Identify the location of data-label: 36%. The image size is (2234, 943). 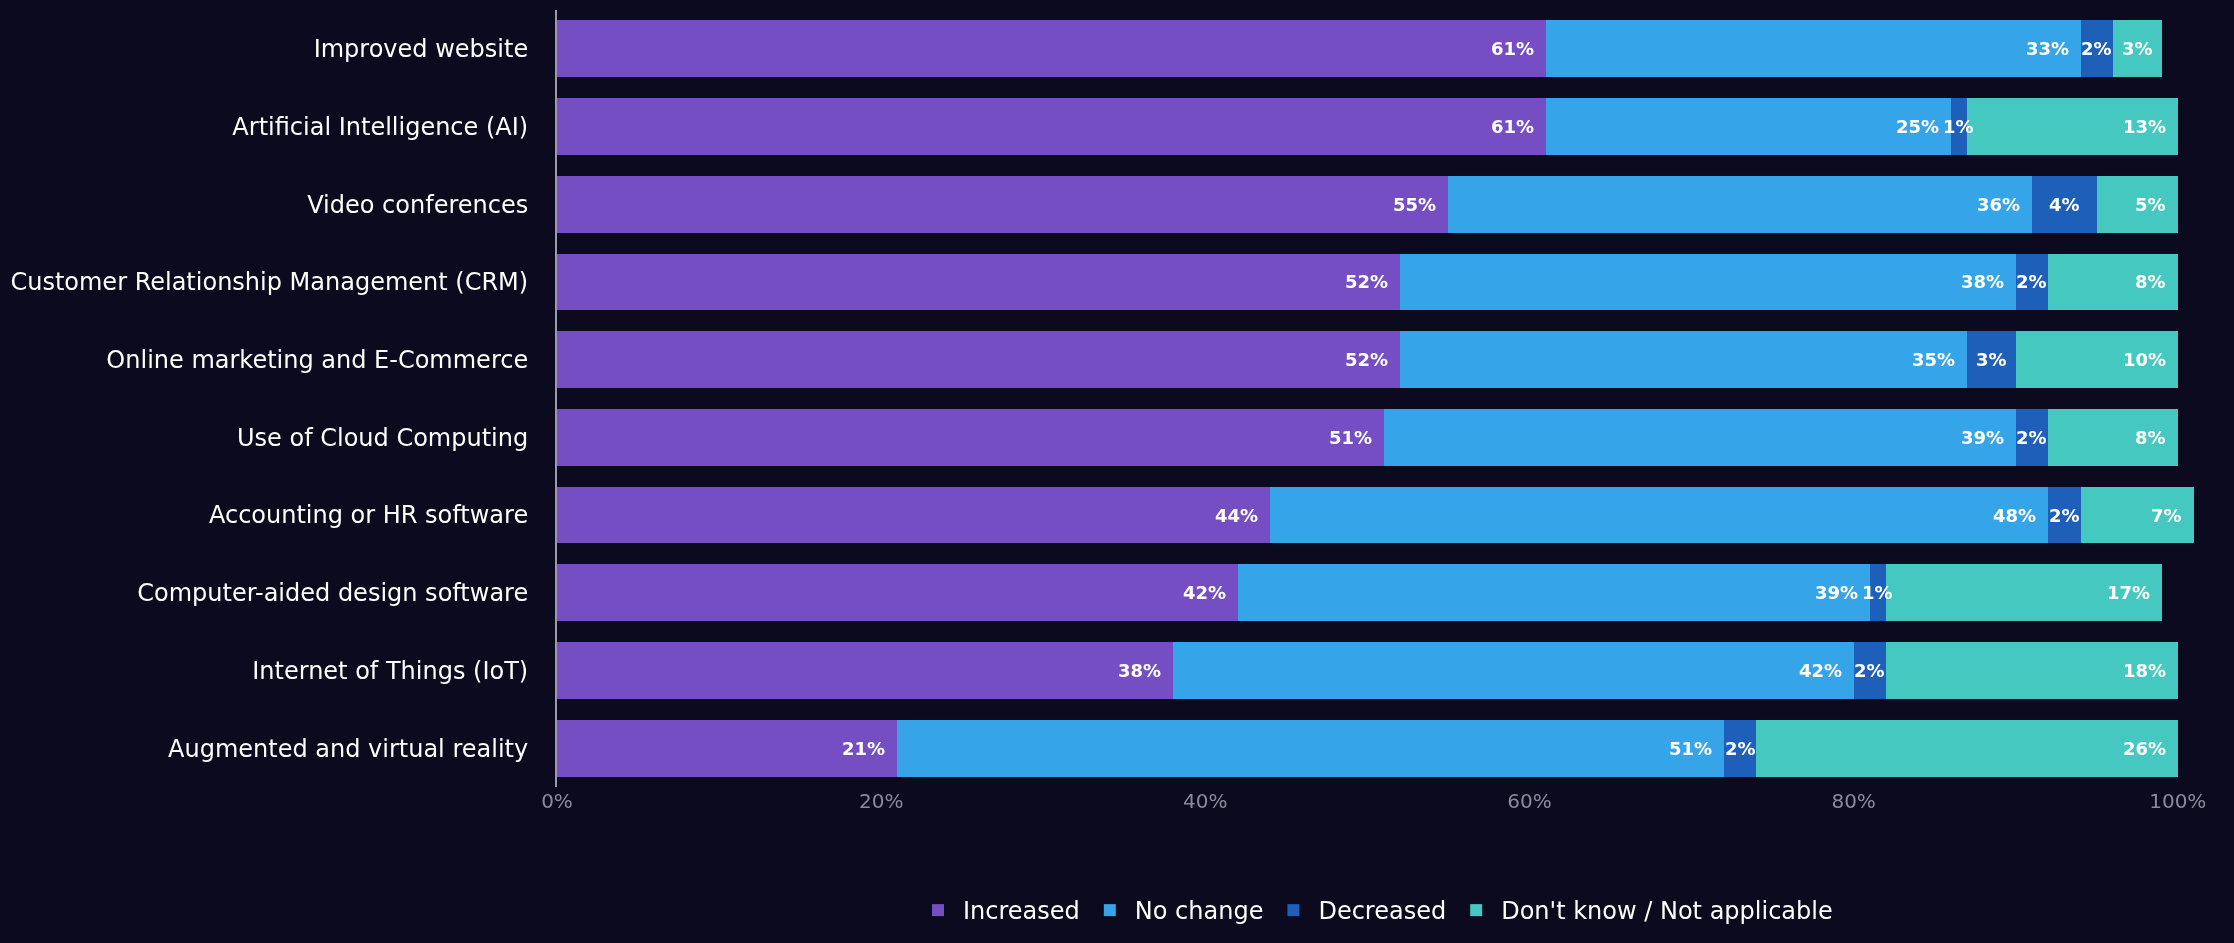
(1999, 204).